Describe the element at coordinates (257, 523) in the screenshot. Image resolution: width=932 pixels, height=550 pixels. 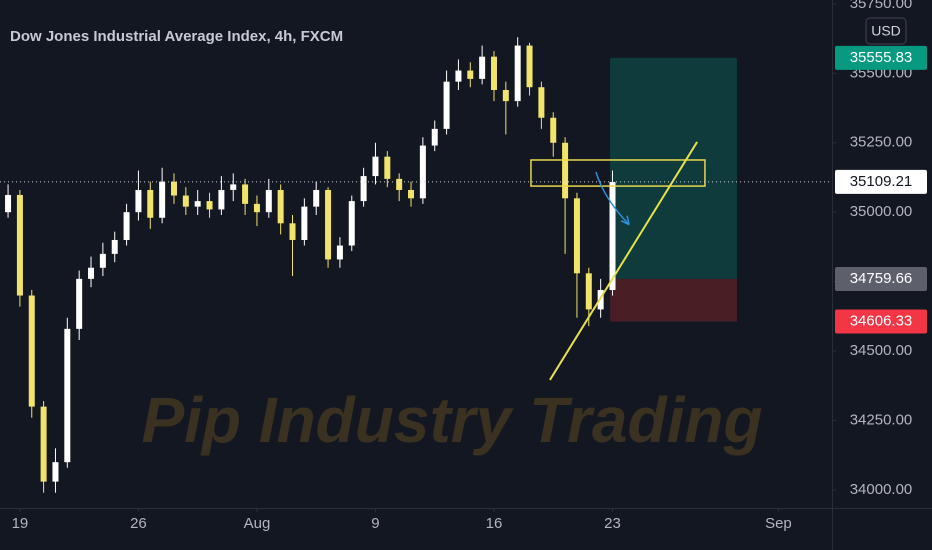
I see `x-tick-label: Aug` at that location.